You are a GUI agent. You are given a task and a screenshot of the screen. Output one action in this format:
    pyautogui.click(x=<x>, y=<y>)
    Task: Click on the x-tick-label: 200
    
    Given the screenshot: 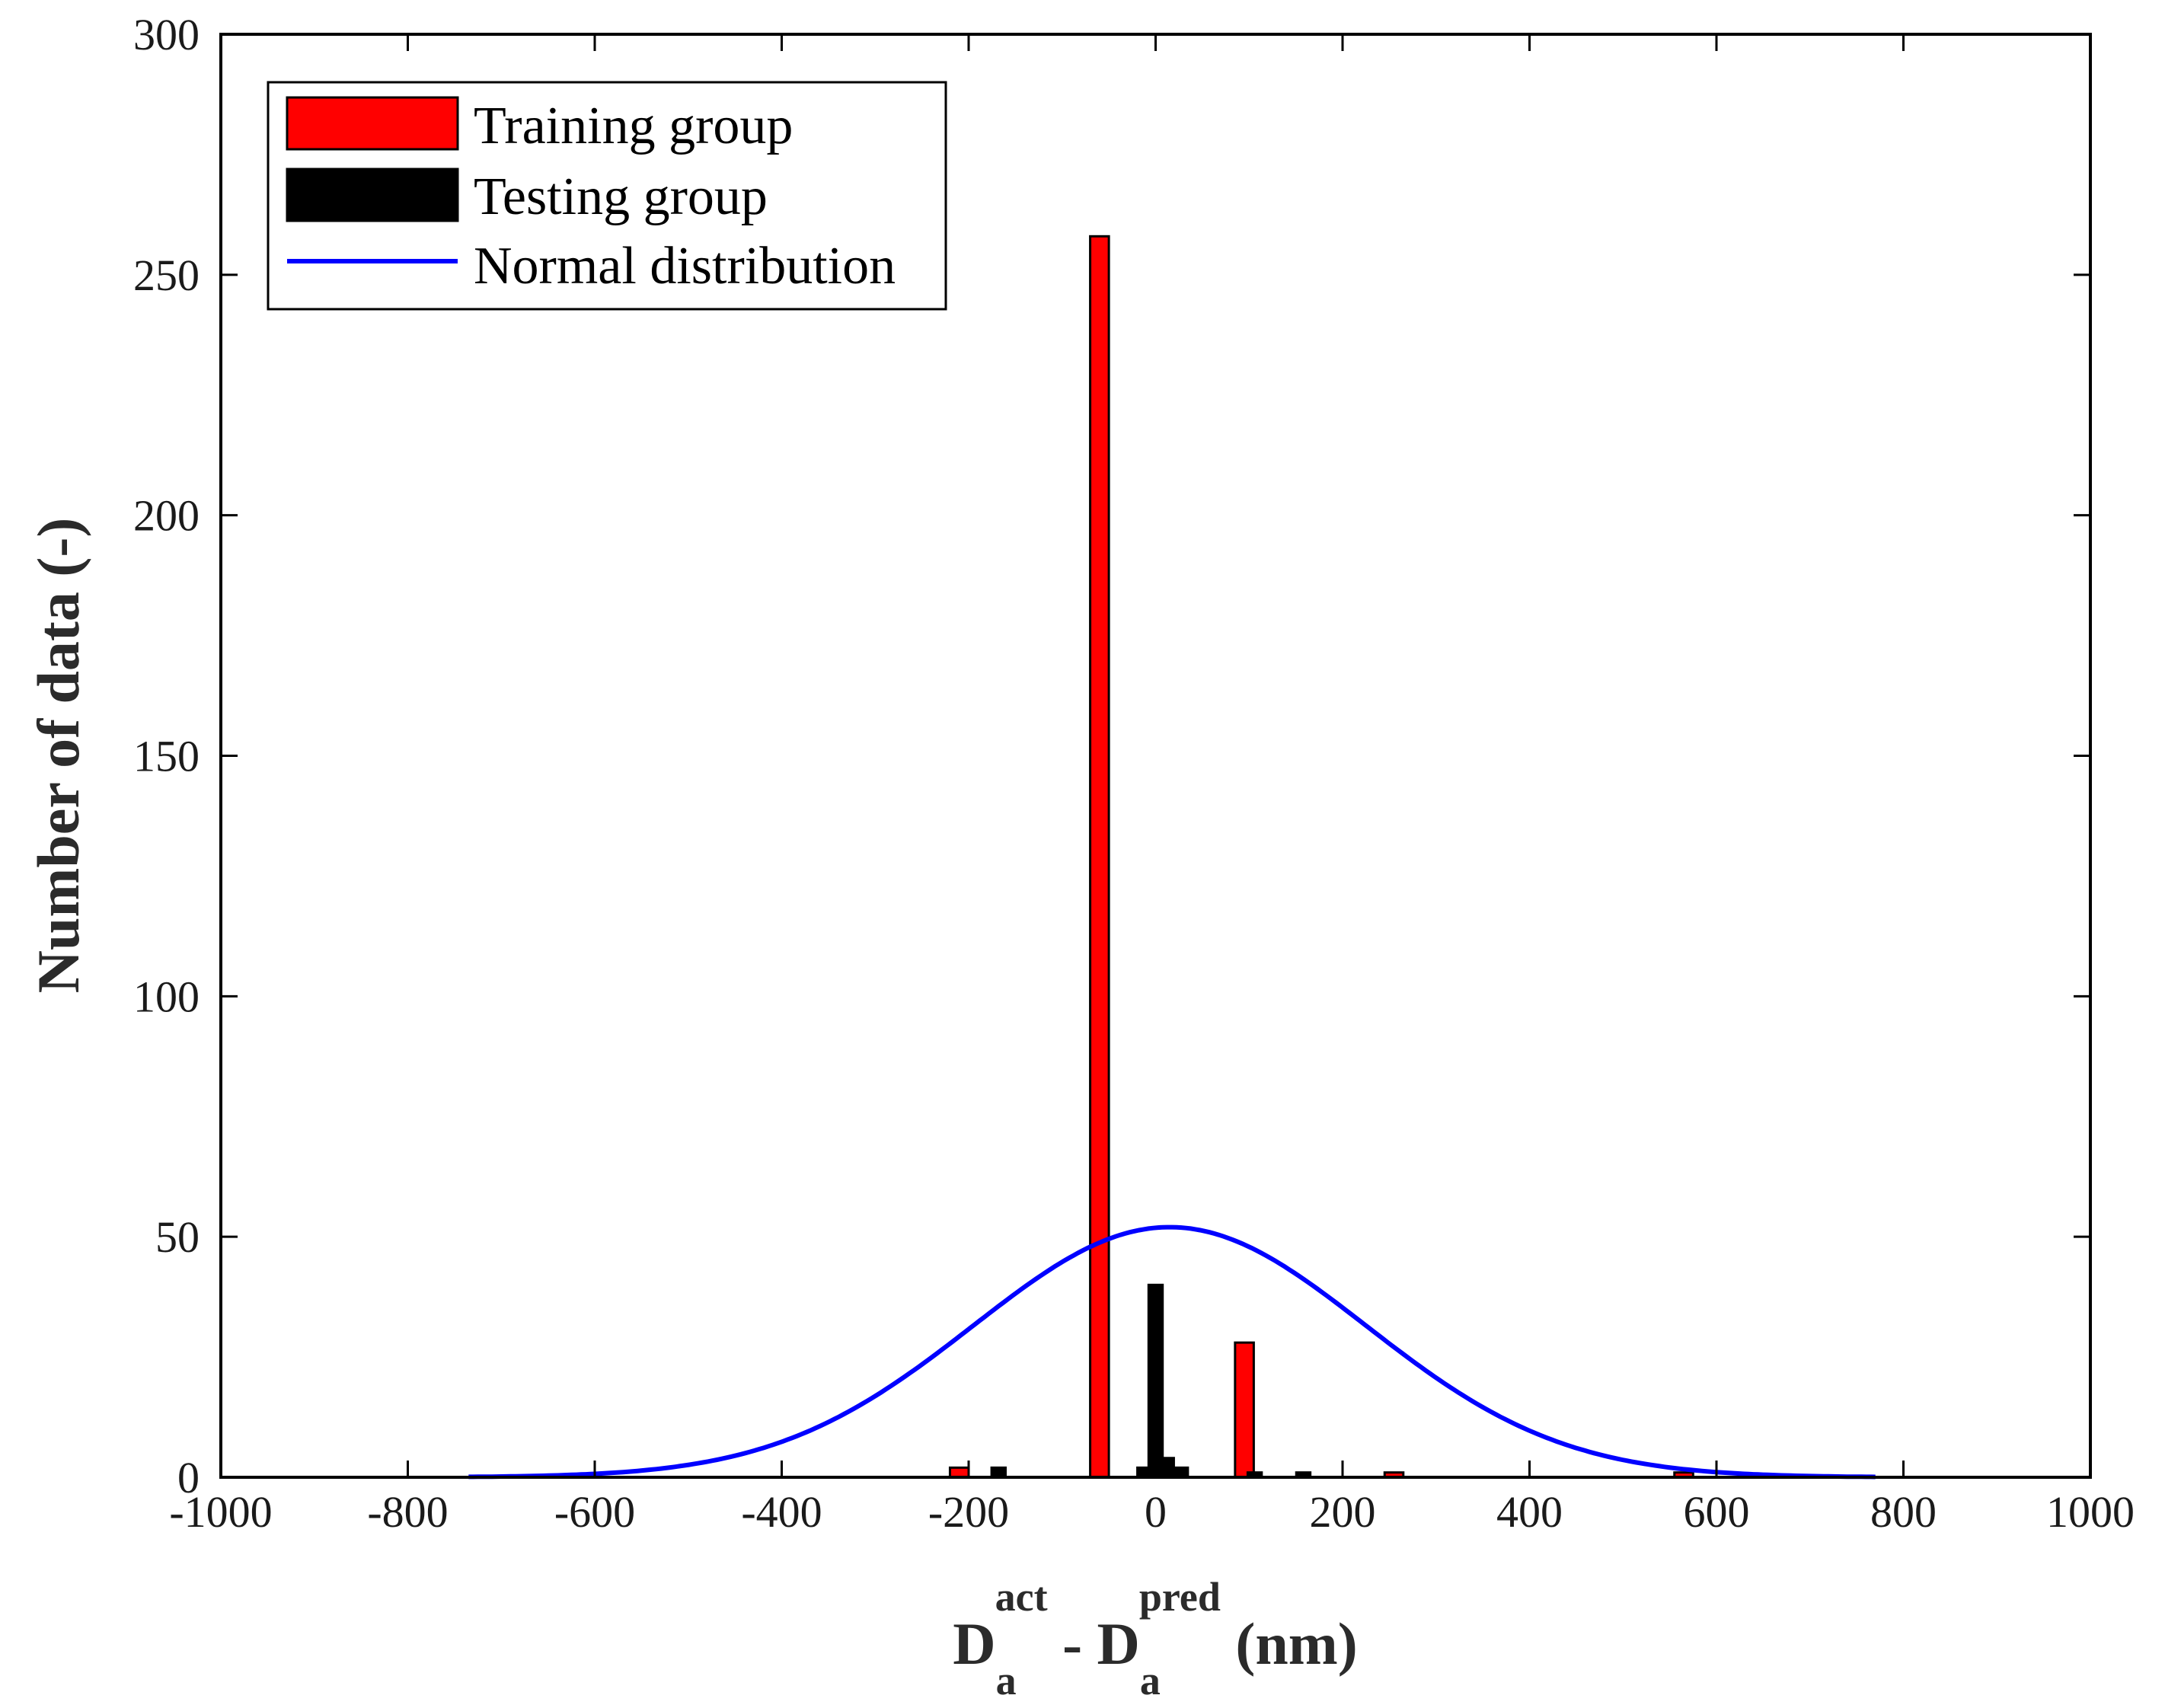 What is the action you would take?
    pyautogui.click(x=1343, y=1512)
    